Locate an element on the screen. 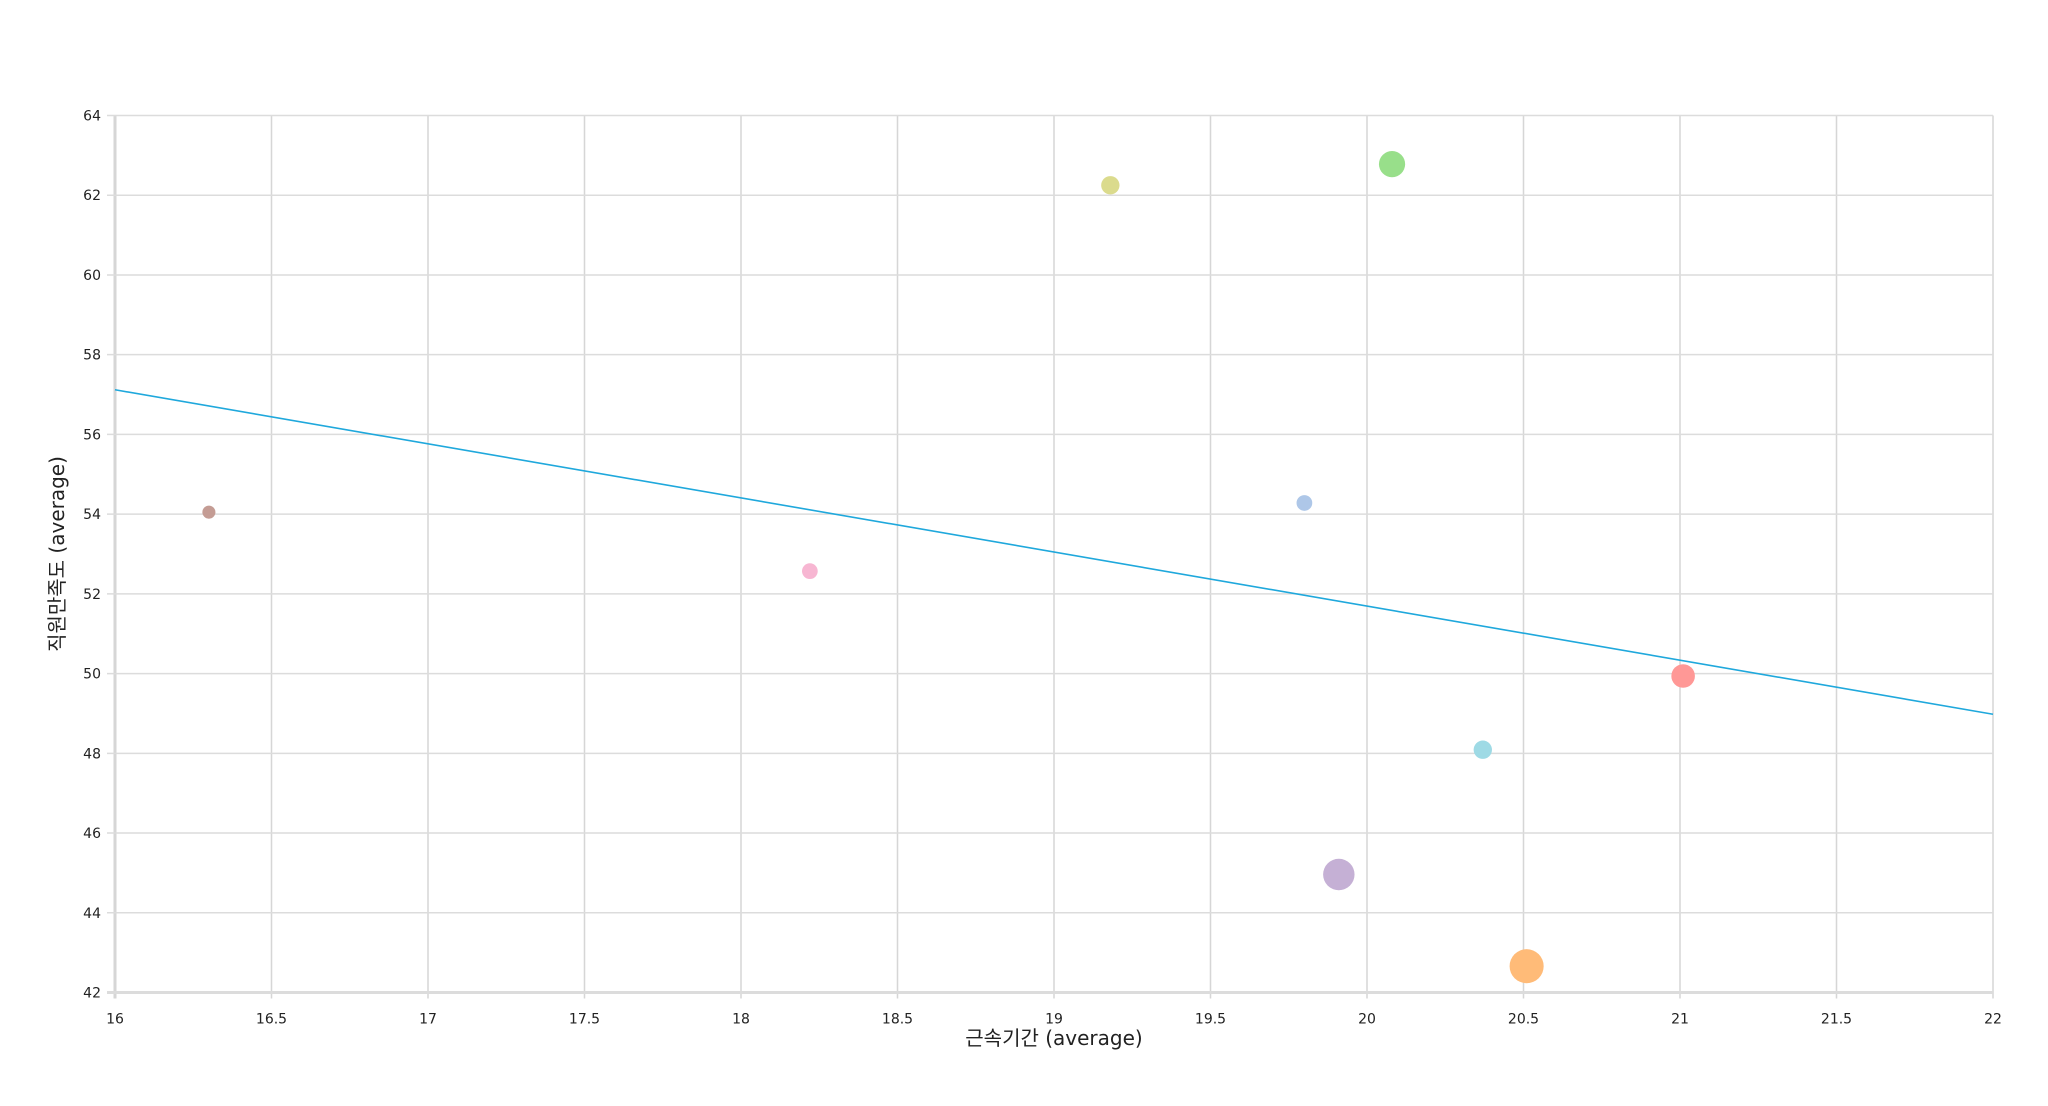  y-tick-label: 54 is located at coordinates (92, 515).